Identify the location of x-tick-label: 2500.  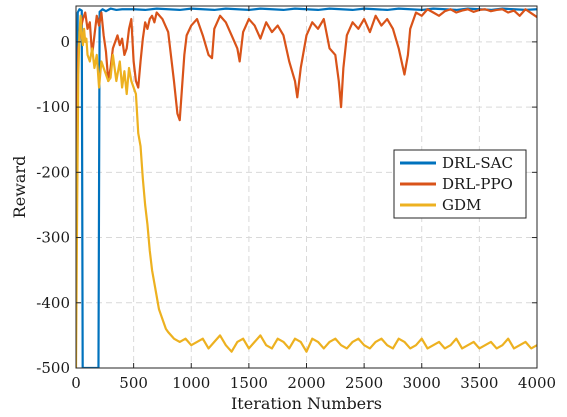
(364, 383).